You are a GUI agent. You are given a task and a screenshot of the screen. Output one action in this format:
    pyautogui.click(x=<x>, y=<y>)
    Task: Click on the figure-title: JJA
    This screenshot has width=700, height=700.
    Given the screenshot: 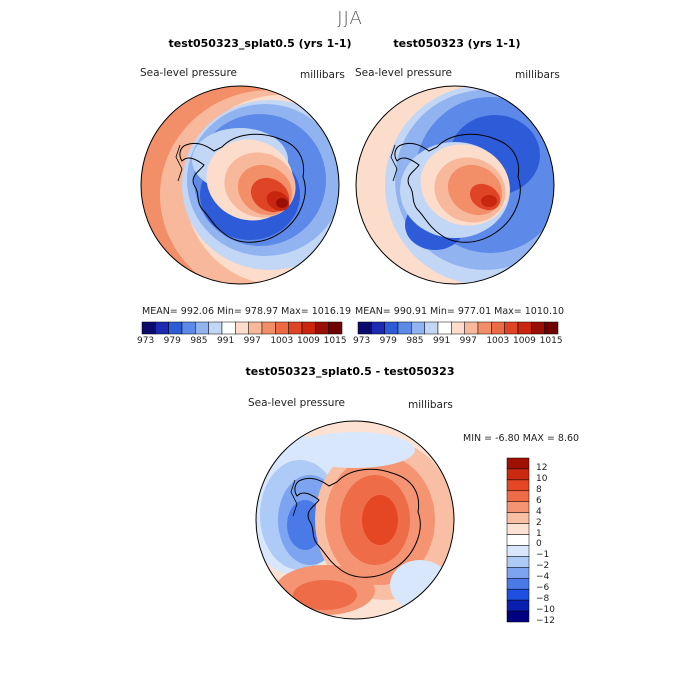 What is the action you would take?
    pyautogui.click(x=350, y=18)
    